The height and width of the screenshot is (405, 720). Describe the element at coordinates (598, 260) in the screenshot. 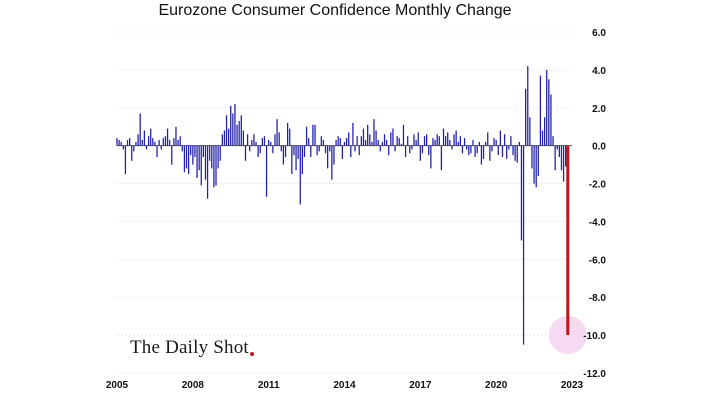

I see `y-tick-label: -6.0` at that location.